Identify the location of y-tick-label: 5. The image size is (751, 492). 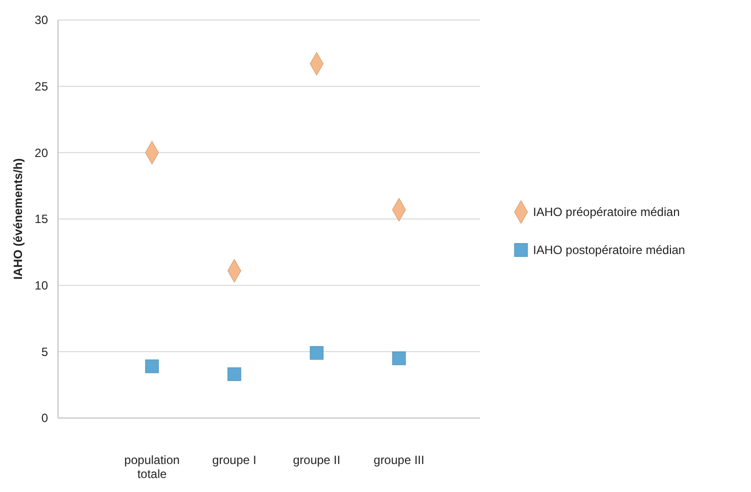
(44, 351).